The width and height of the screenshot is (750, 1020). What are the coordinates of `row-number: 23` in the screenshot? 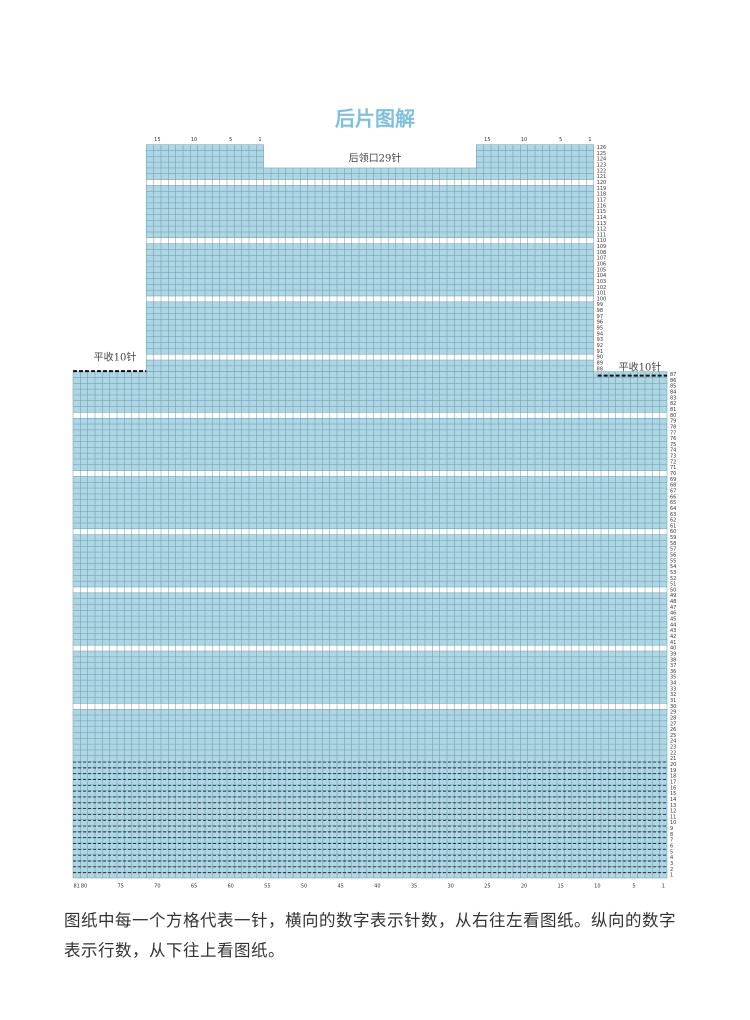 It's located at (673, 748).